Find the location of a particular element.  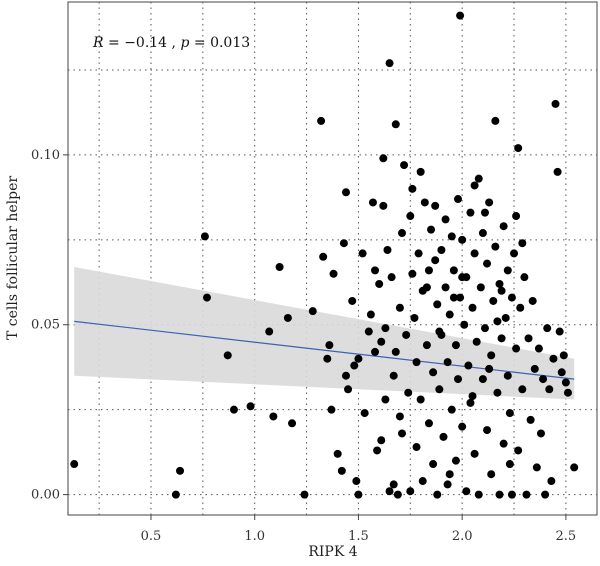

p-value: 0.013 is located at coordinates (230, 43).